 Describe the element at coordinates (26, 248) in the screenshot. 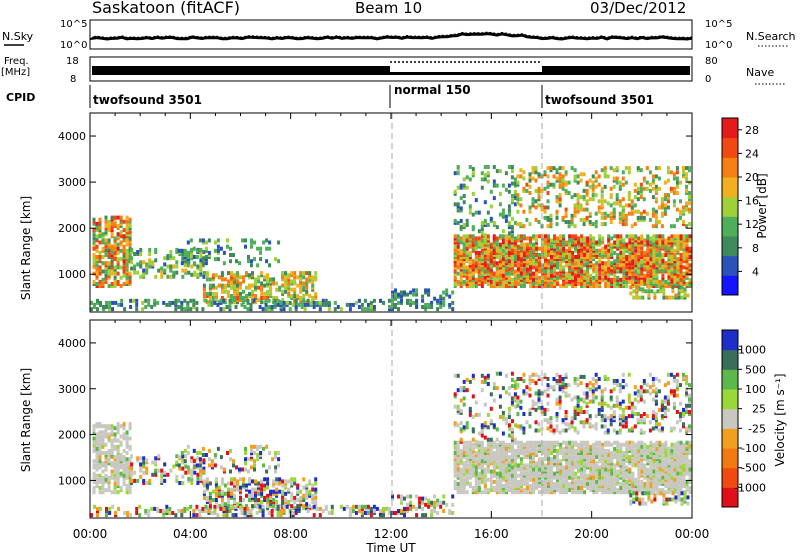

I see `power-ylabel: Slant Range [km]` at that location.